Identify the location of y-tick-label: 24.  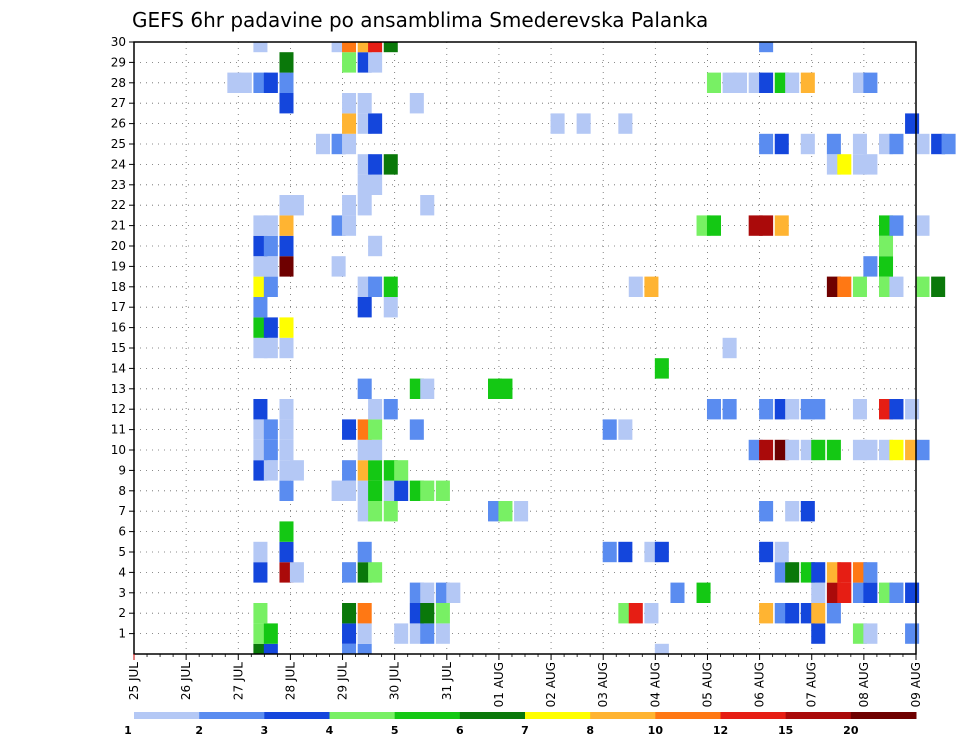
(118, 164).